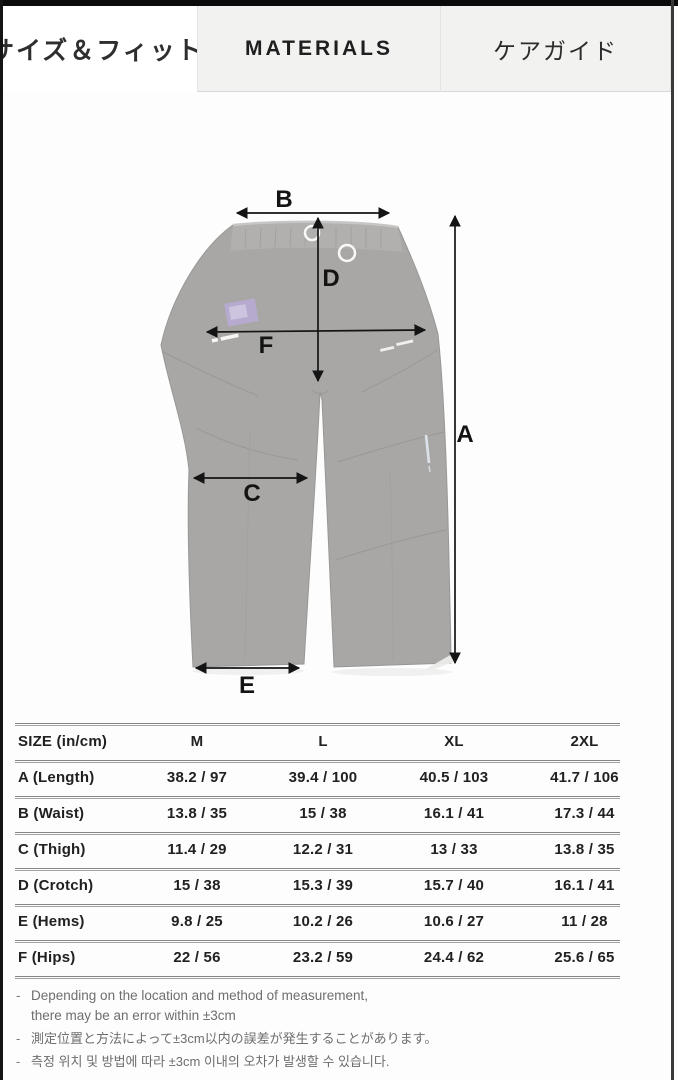 Image resolution: width=678 pixels, height=1080 pixels. I want to click on cell-thigh-2xl: 13.8 / 35, so click(584, 849).